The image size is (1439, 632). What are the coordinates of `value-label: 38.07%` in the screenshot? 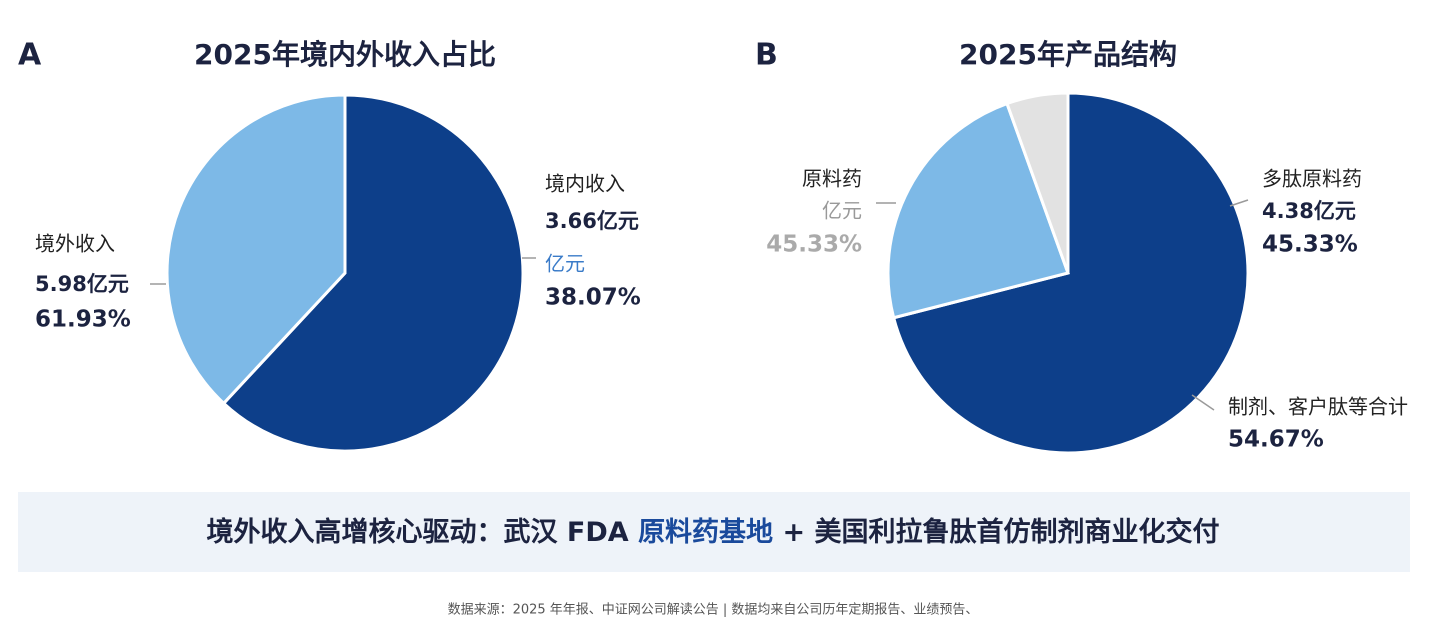 It's located at (593, 298).